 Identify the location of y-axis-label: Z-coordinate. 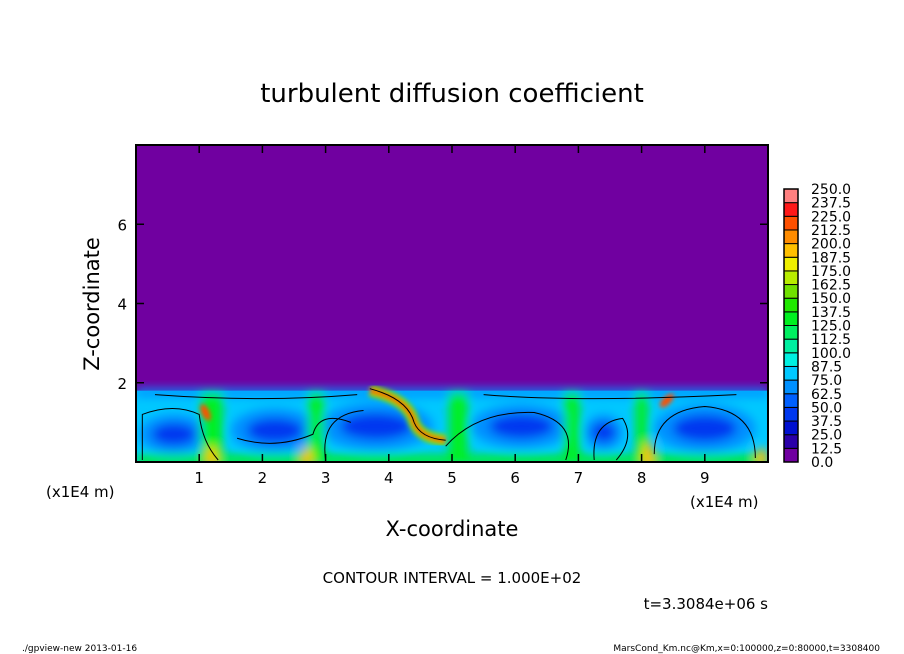
(92, 304).